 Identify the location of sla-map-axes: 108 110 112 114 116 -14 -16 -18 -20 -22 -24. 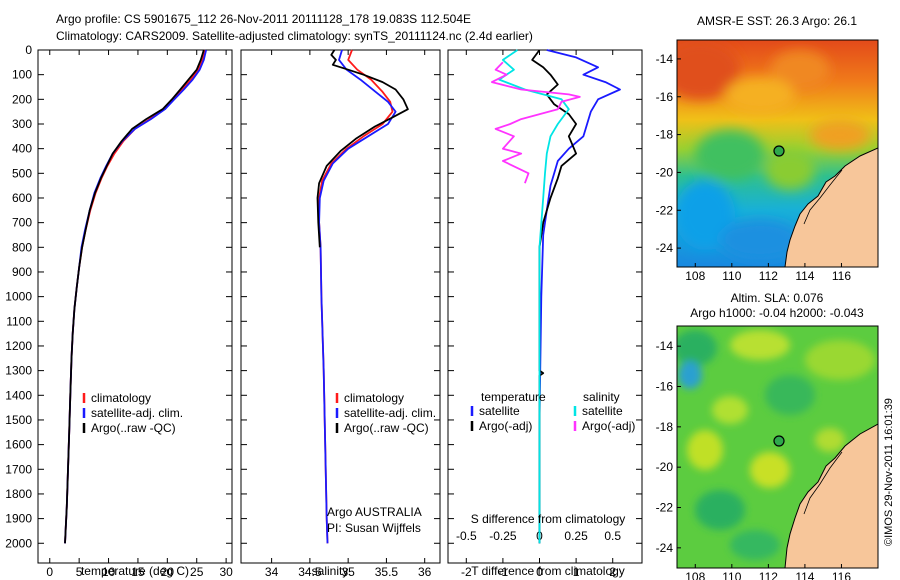
(754, 459).